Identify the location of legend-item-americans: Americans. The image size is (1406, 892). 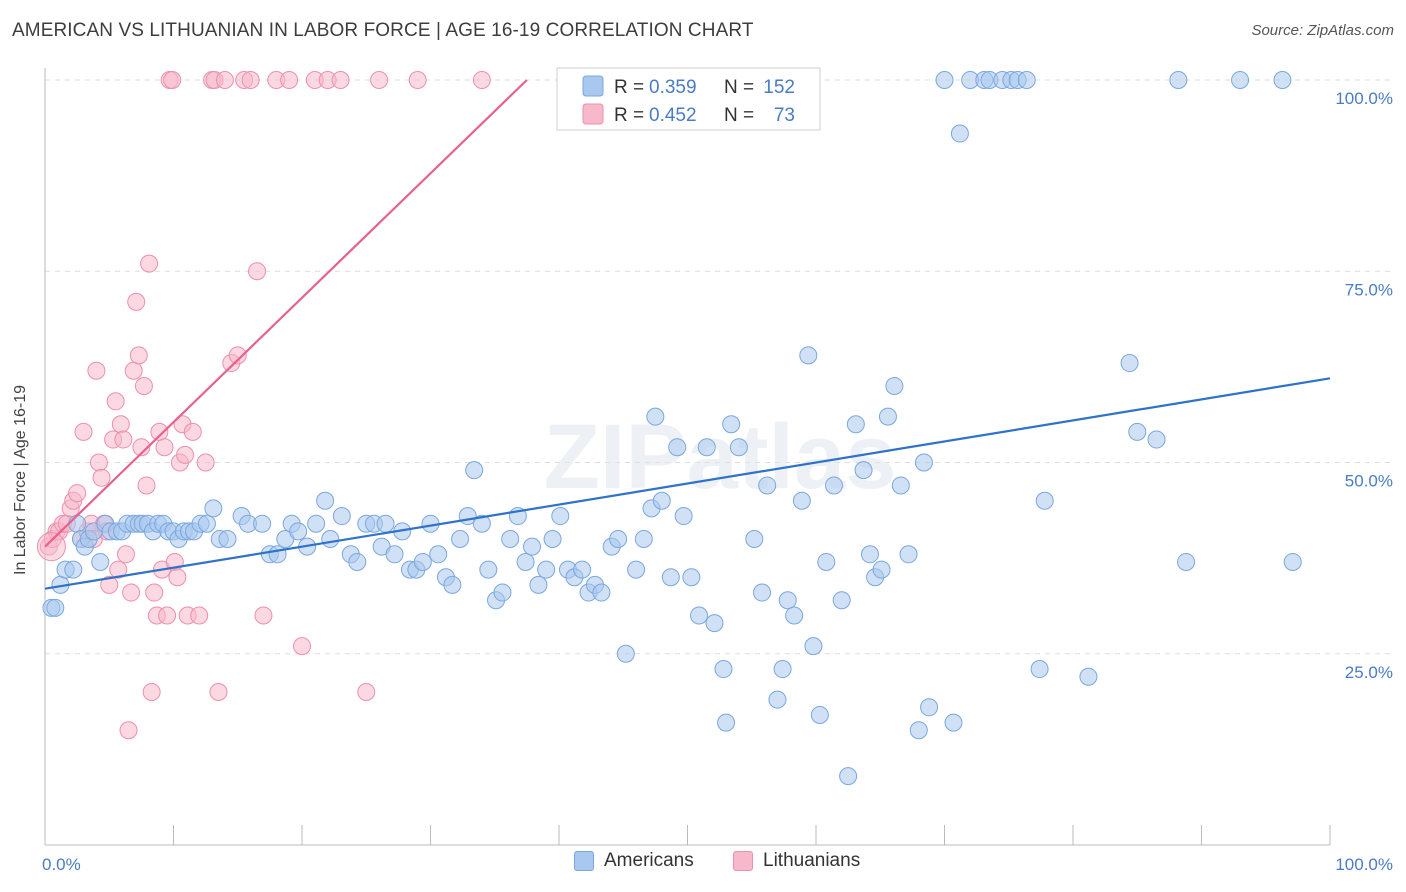
(634, 861).